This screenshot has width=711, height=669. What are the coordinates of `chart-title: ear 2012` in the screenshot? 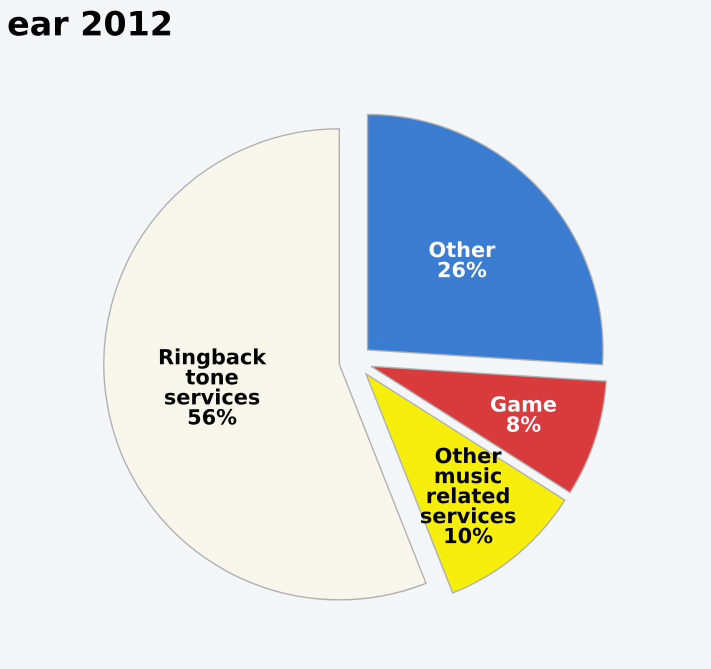 It's located at (89, 23).